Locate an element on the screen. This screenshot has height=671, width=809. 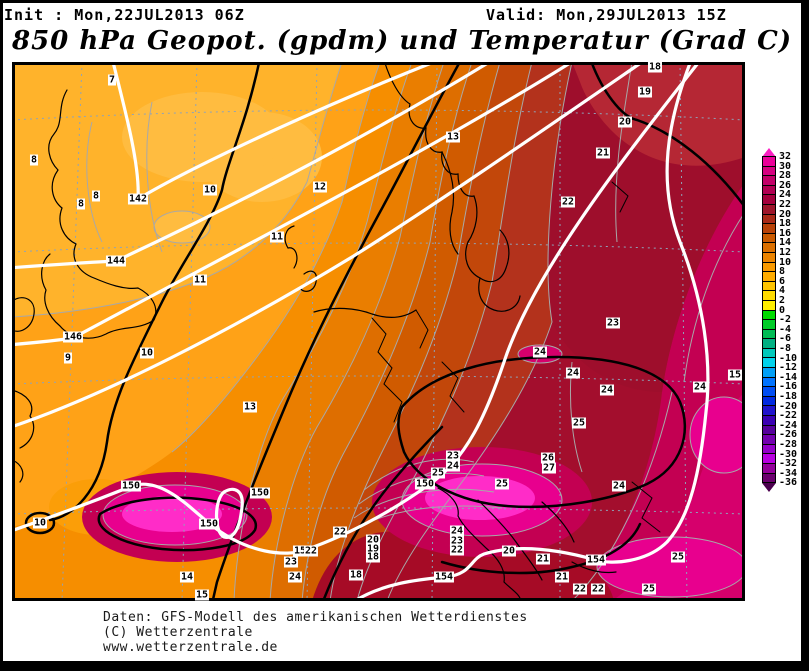
colorbar-tick-label: -14 is located at coordinates (788, 377).